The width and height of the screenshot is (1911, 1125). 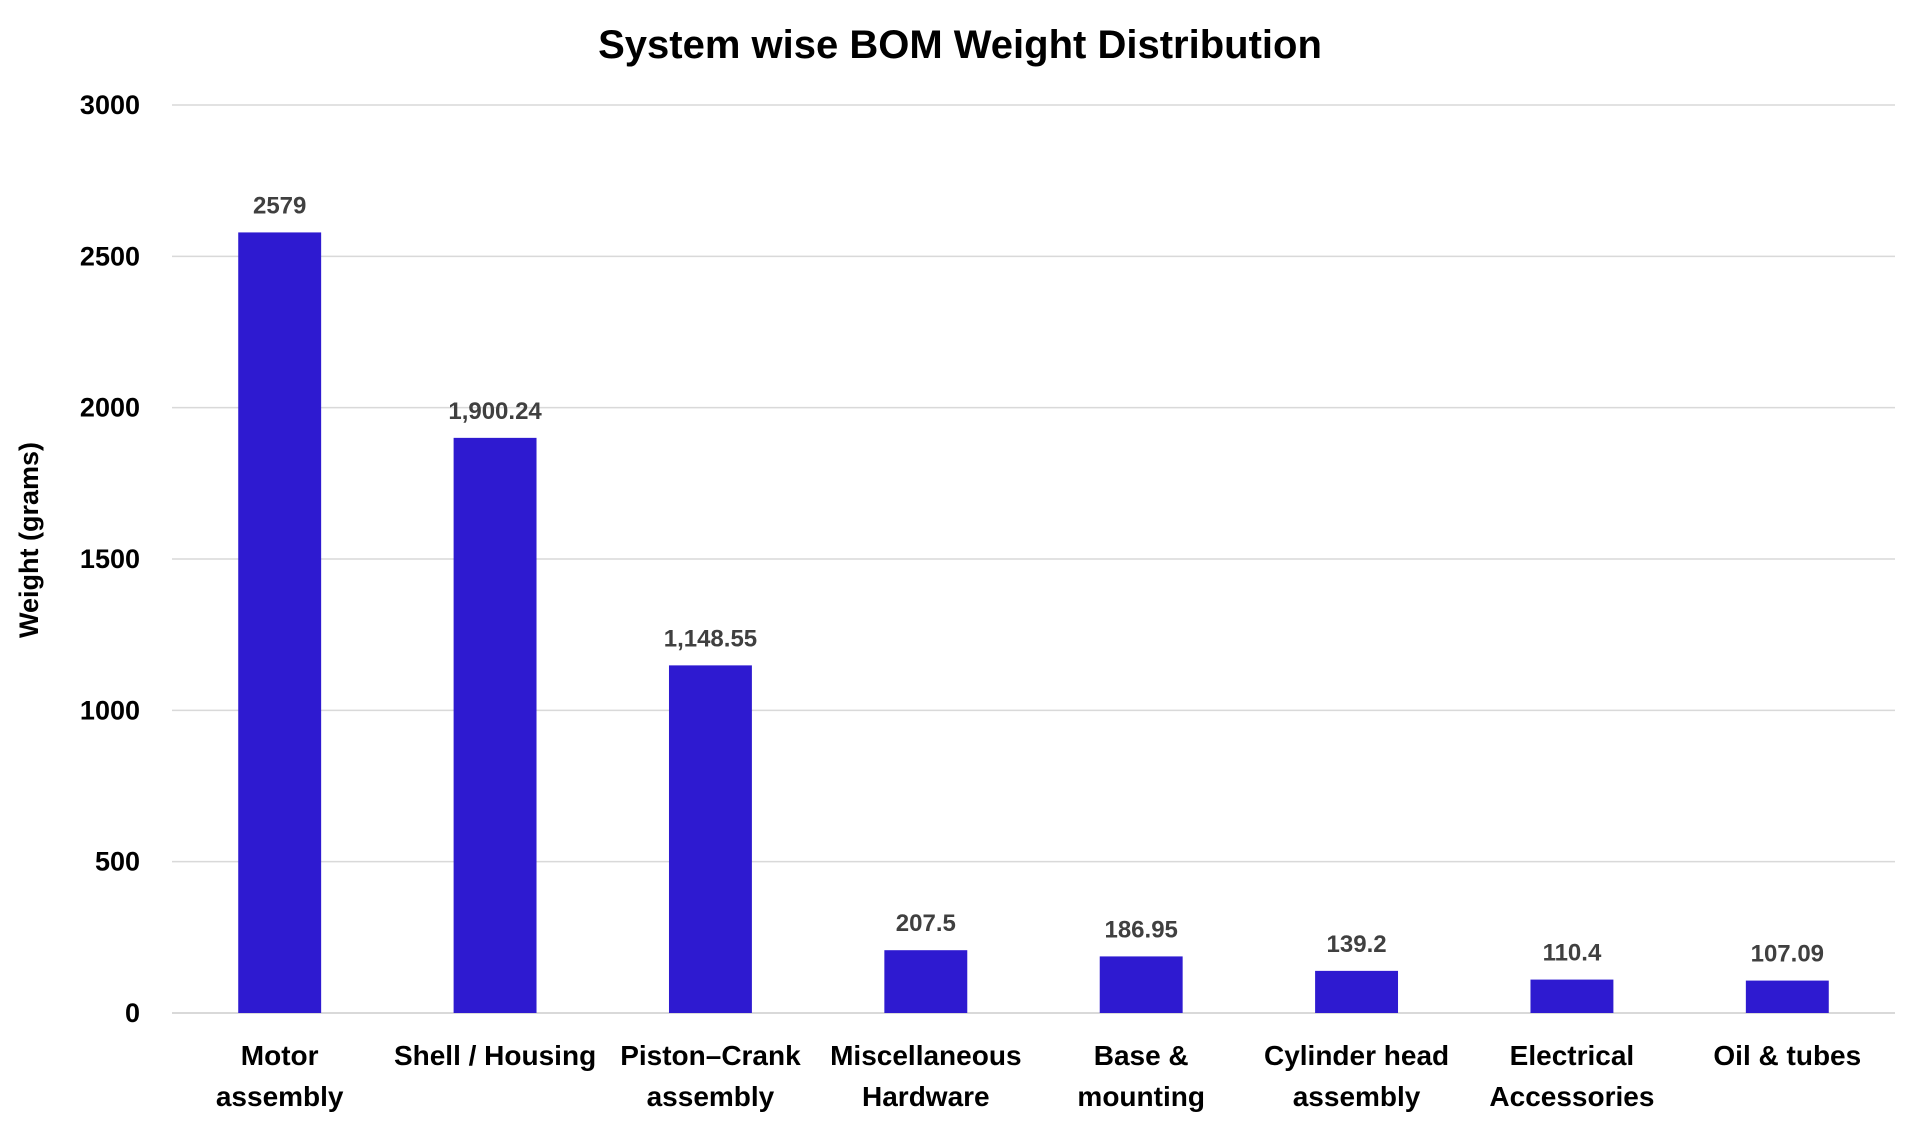 What do you see at coordinates (1140, 929) in the screenshot?
I see `data-label: 186.95` at bounding box center [1140, 929].